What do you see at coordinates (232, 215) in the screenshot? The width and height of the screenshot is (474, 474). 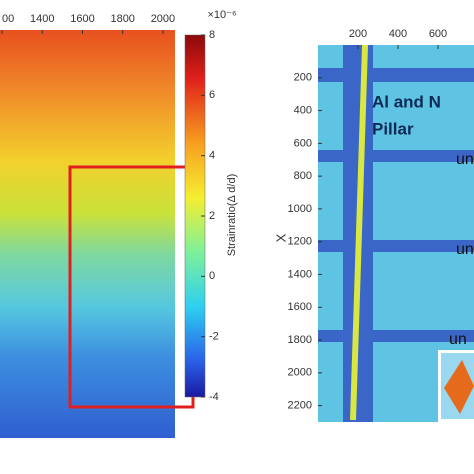 I see `colorbar-label: Strainratio(Δ d/d)` at bounding box center [232, 215].